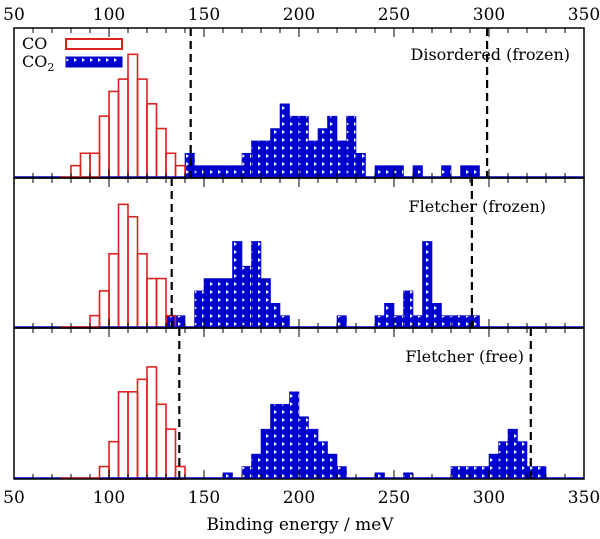 The width and height of the screenshot is (600, 539). I want to click on x-tick-label: 250, so click(394, 15).